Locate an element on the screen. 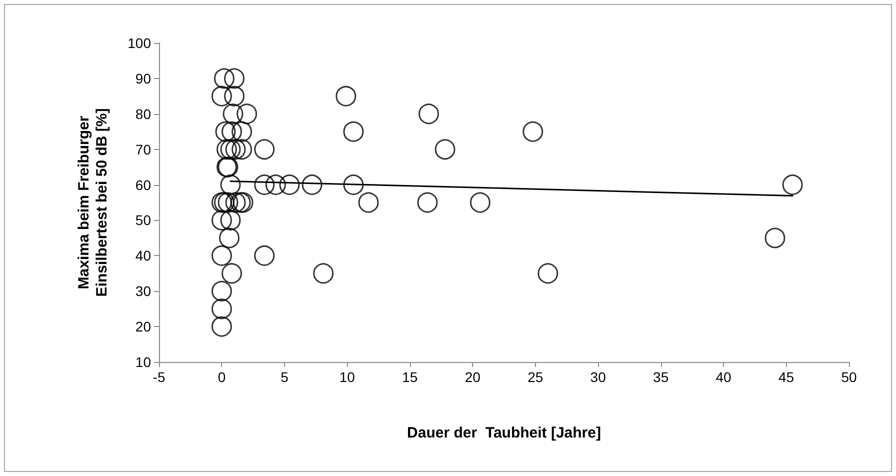 Image resolution: width=896 pixels, height=476 pixels. x-tick-label: 30 is located at coordinates (598, 377).